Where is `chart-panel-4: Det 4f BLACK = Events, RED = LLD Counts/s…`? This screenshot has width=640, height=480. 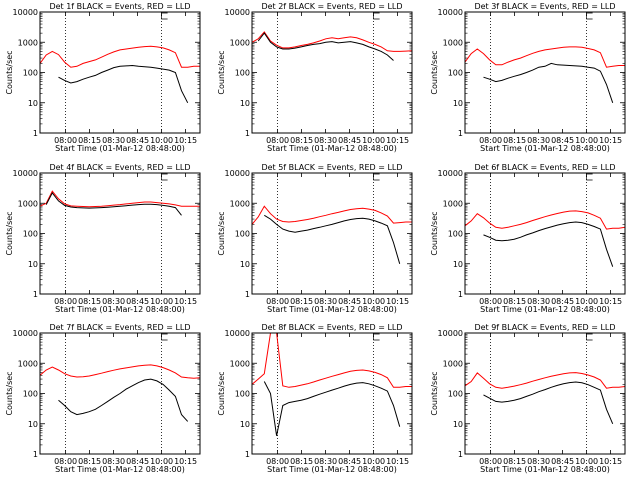 chart-panel-4: Det 4f BLACK = Events, RED = LLD Counts/s… is located at coordinates (103, 238).